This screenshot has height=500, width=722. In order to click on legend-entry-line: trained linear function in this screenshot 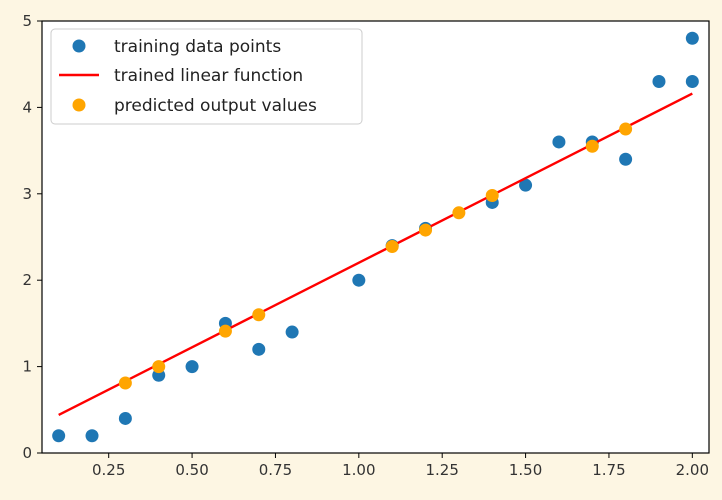, I will do `click(208, 76)`.